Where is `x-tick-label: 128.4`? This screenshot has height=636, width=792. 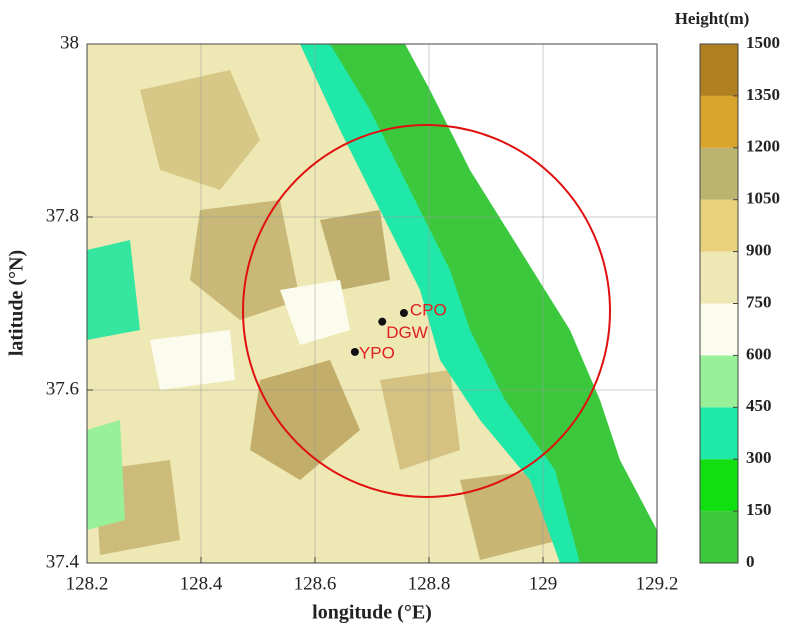 x-tick-label: 128.4 is located at coordinates (201, 583).